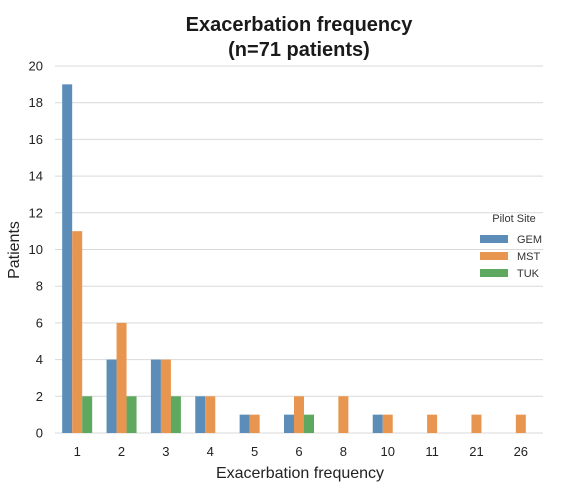 Image resolution: width=583 pixels, height=491 pixels. What do you see at coordinates (387, 423) in the screenshot?
I see `bar-mst: MST 10: 1` at bounding box center [387, 423].